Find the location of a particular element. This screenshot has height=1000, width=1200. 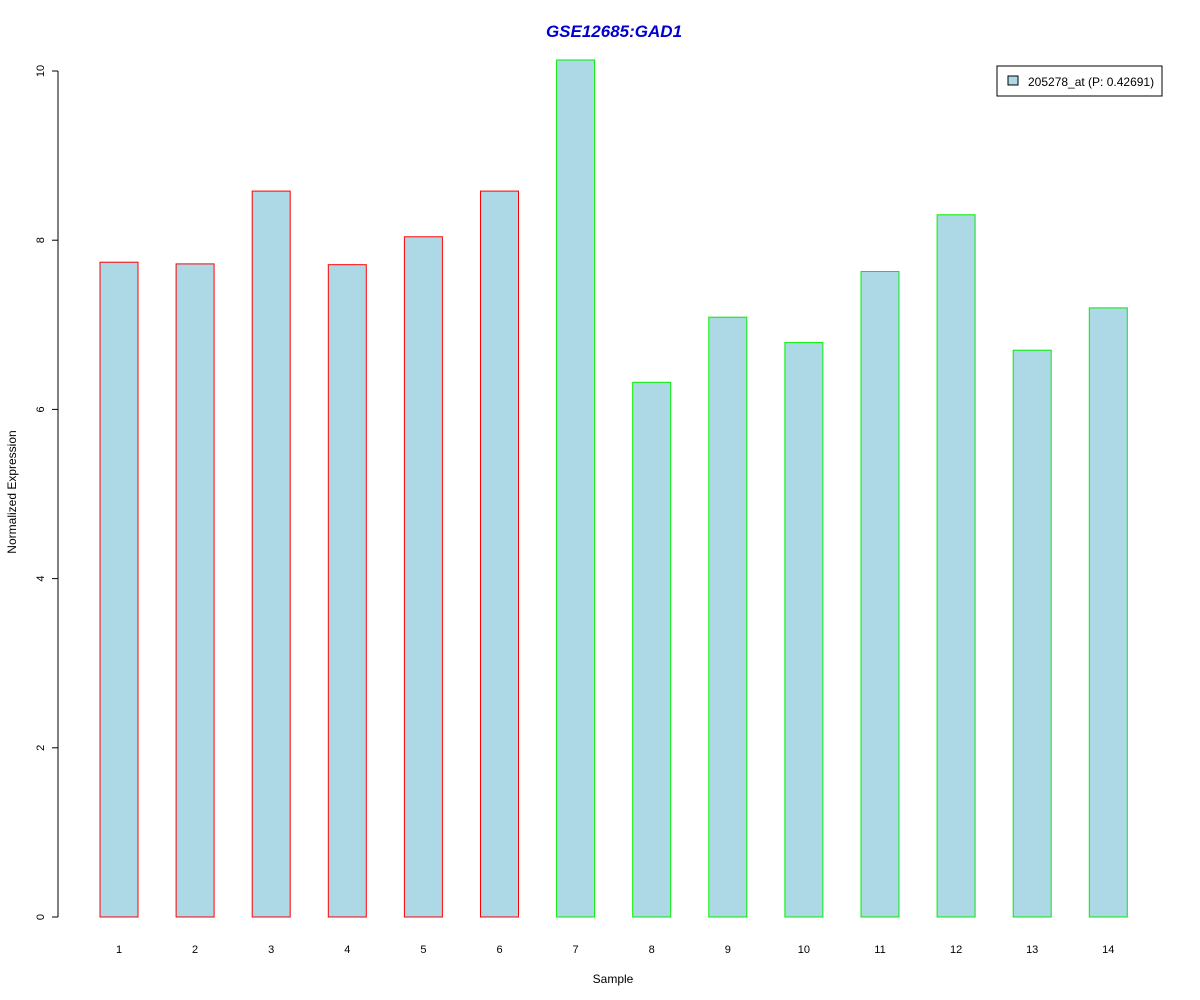

x-tick-label: 3 is located at coordinates (271, 950).